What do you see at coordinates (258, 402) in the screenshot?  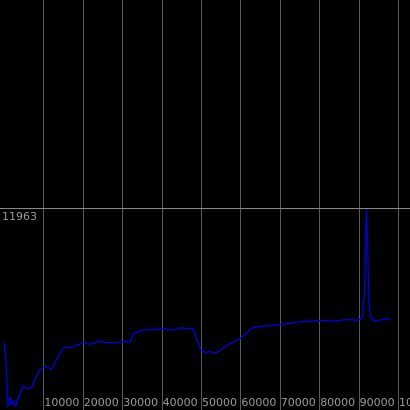 I see `x-tick-label-60000: 60000` at bounding box center [258, 402].